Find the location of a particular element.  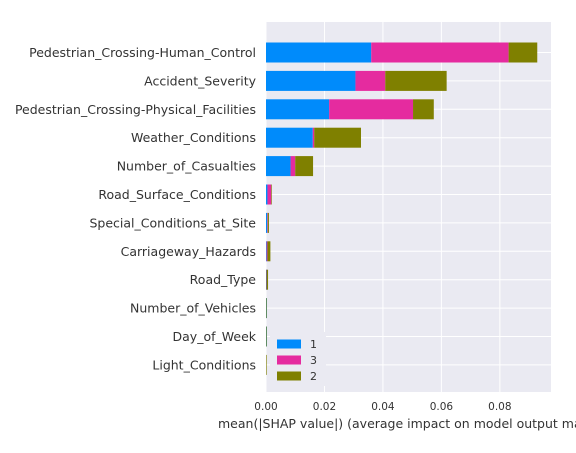

x-tick-label: 0.04 is located at coordinates (383, 407).